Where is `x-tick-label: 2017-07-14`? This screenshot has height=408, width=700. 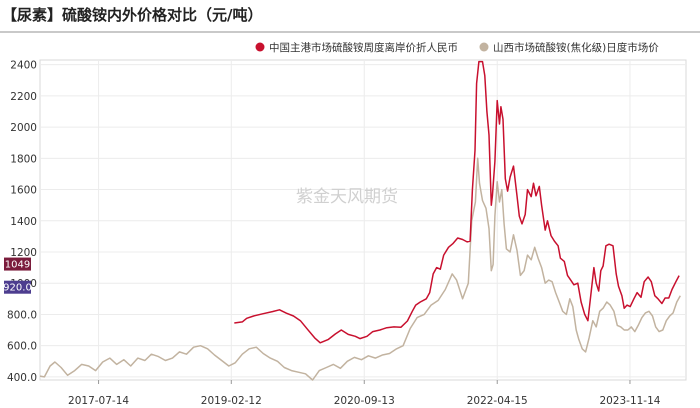
x-tick-label: 2017-07-14 is located at coordinates (98, 401).